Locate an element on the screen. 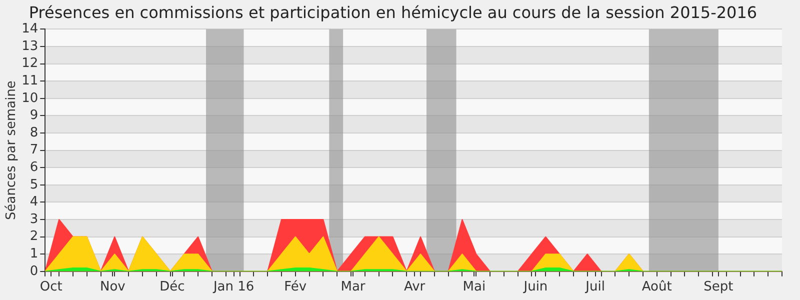 This screenshot has width=800, height=300. y-tick-label: 14 is located at coordinates (30, 29).